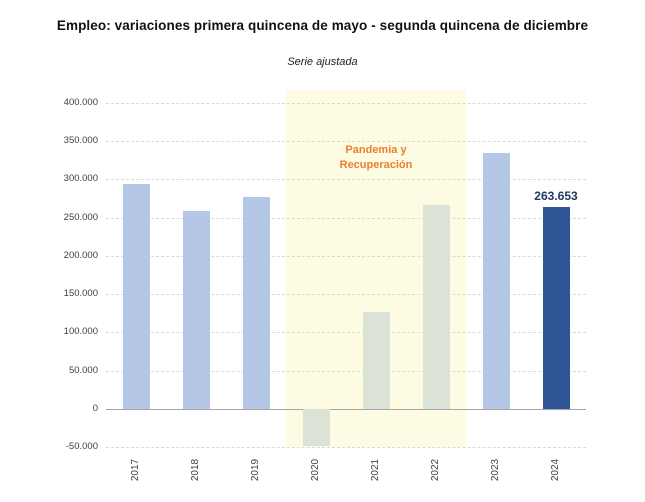 The height and width of the screenshot is (502, 645). What do you see at coordinates (556, 196) in the screenshot?
I see `latest-bar-value-label: 263.653` at bounding box center [556, 196].